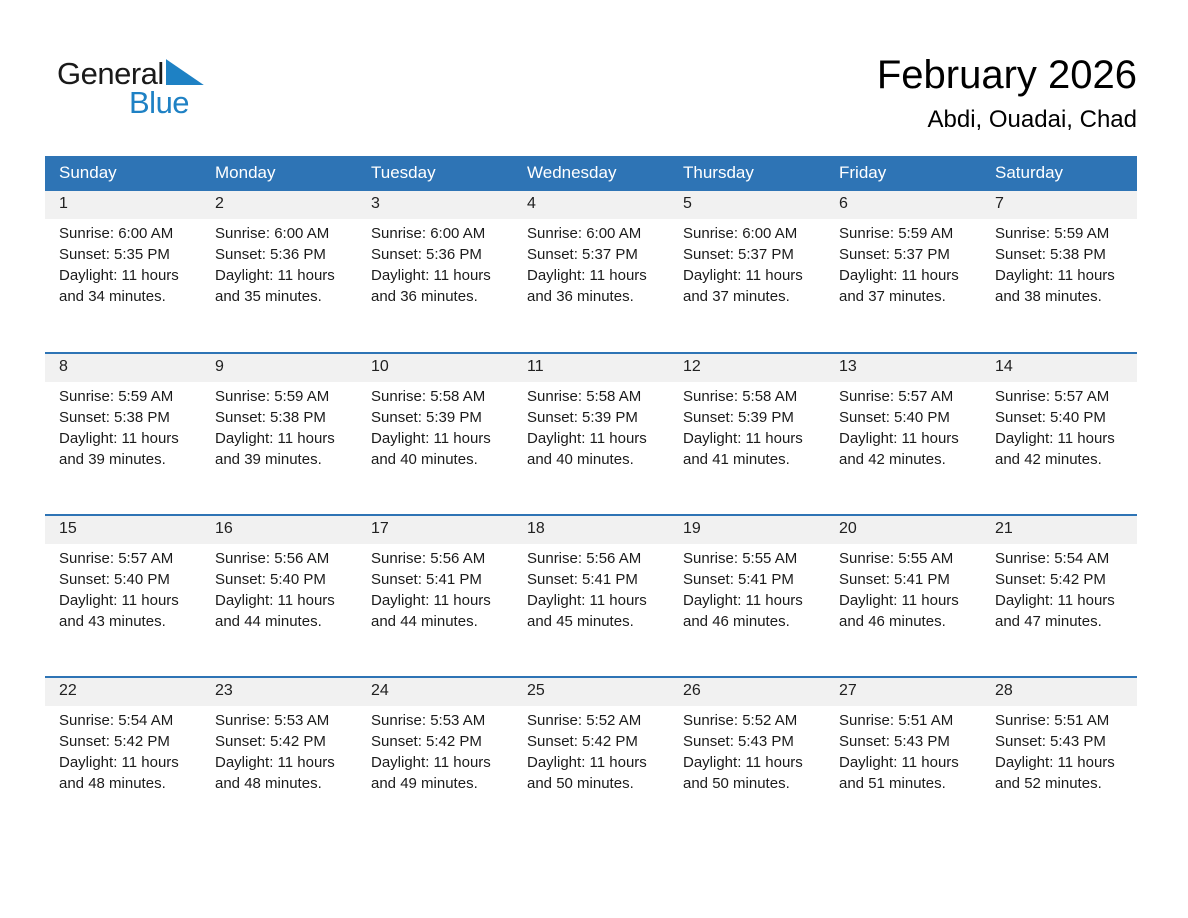  Describe the element at coordinates (63, 366) in the screenshot. I see `day-number: 8` at that location.